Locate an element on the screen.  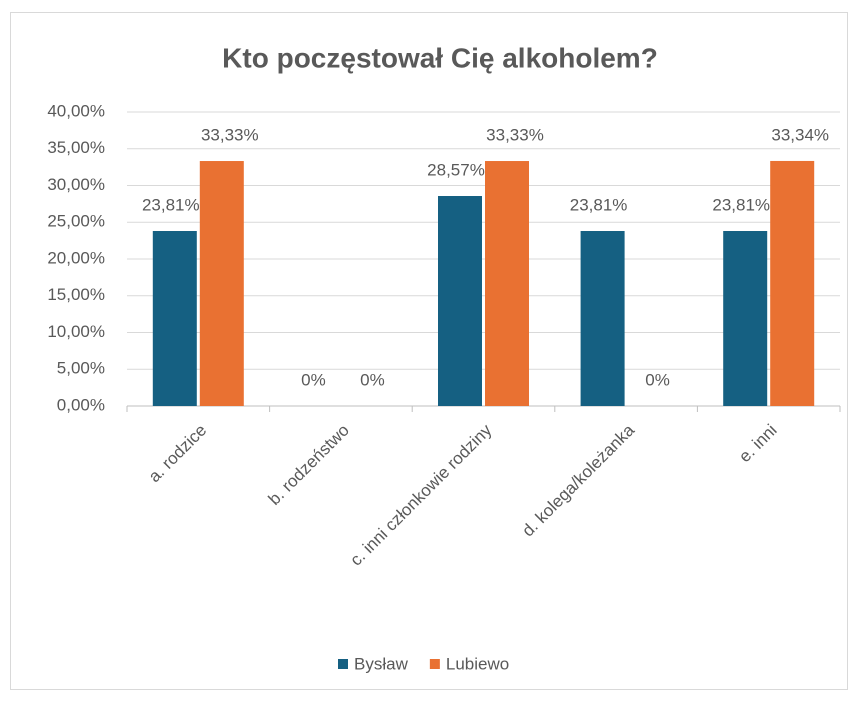
y-tick-label: 5,00% is located at coordinates (81, 368).